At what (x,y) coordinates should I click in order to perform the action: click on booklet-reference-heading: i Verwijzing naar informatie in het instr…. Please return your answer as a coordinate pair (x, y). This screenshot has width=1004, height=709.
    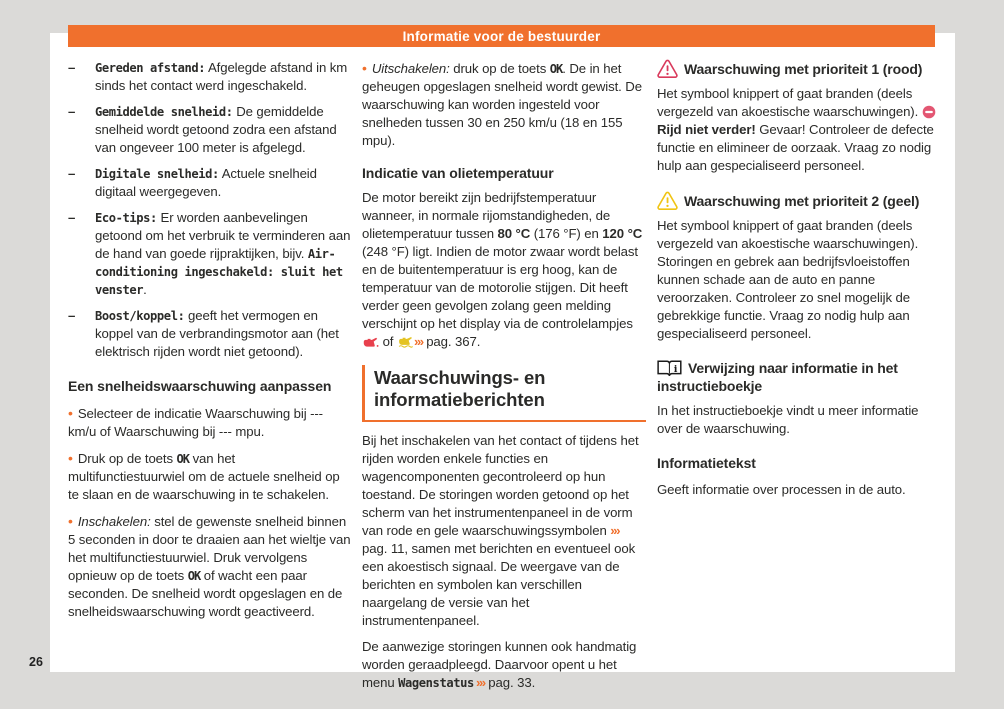
    Looking at the image, I should click on (777, 377).